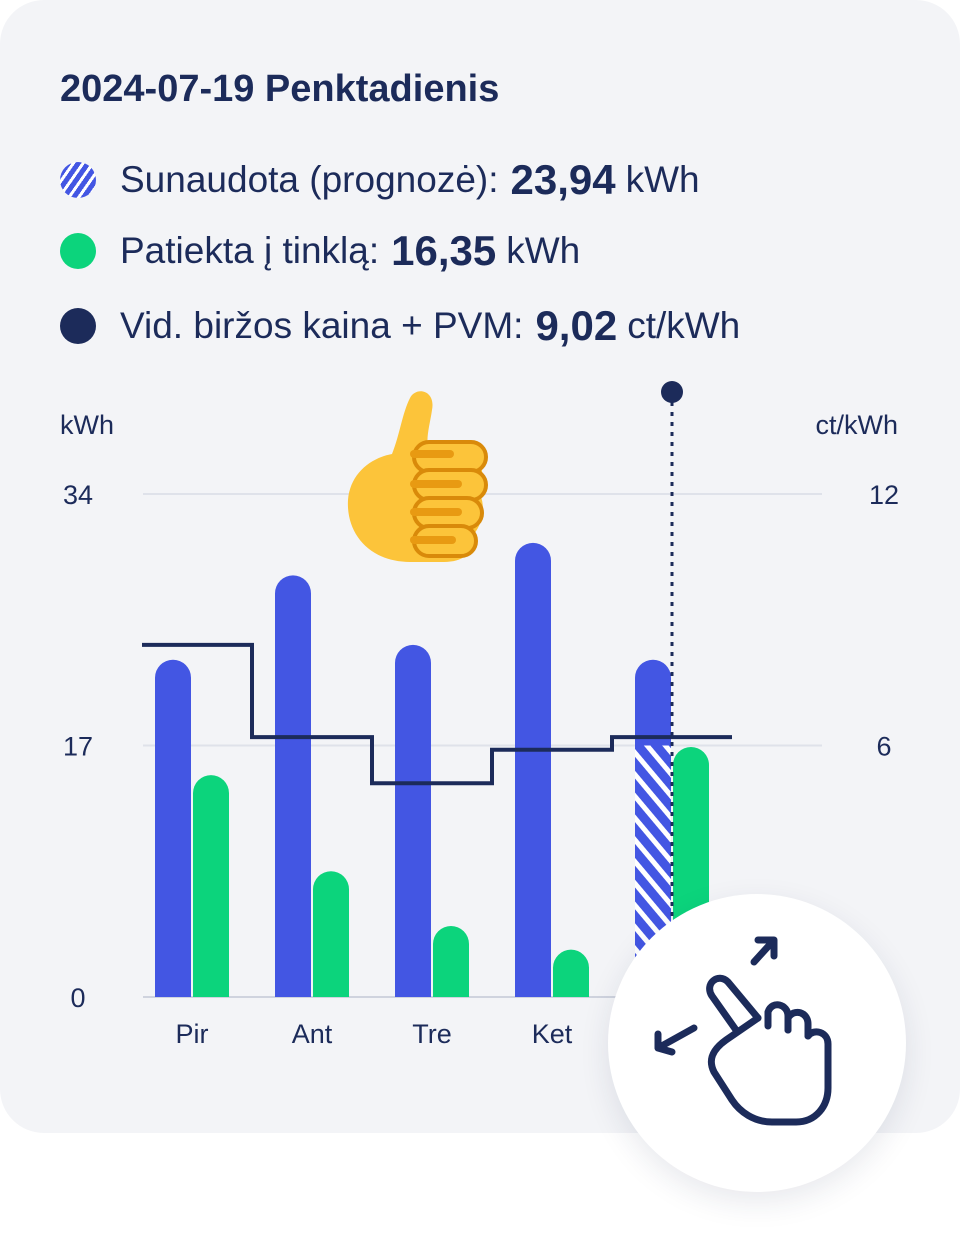 The image size is (960, 1257). Describe the element at coordinates (322, 325) in the screenshot. I see `legend-price-label: Vid. biržos kaina + PVM:` at that location.